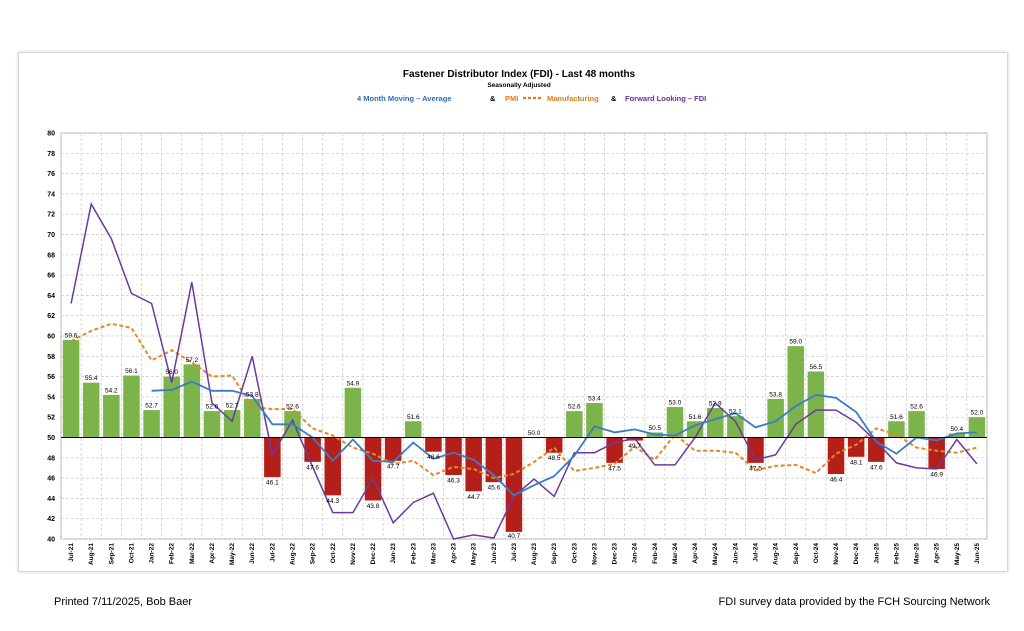 The height and width of the screenshot is (631, 1024). Describe the element at coordinates (332, 501) in the screenshot. I see `data-label: 44.3` at that location.